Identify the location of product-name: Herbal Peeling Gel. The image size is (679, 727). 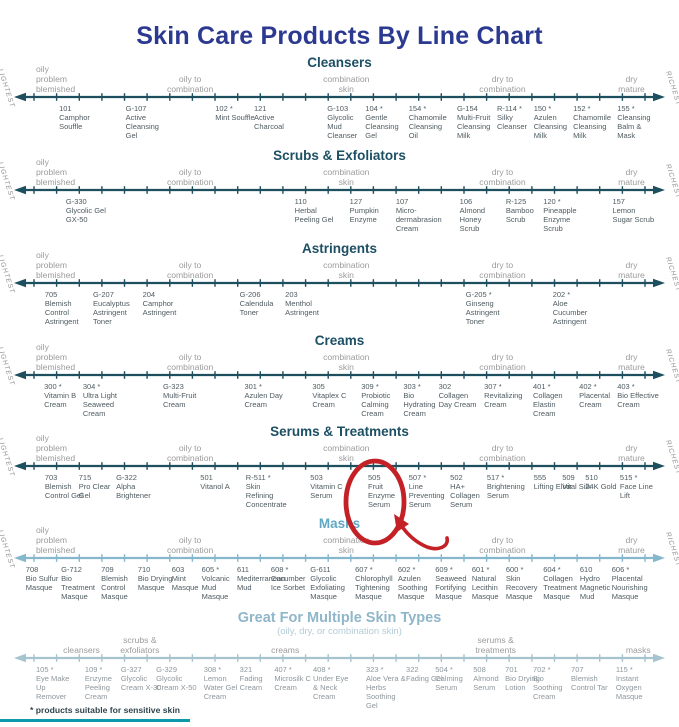
(314, 215).